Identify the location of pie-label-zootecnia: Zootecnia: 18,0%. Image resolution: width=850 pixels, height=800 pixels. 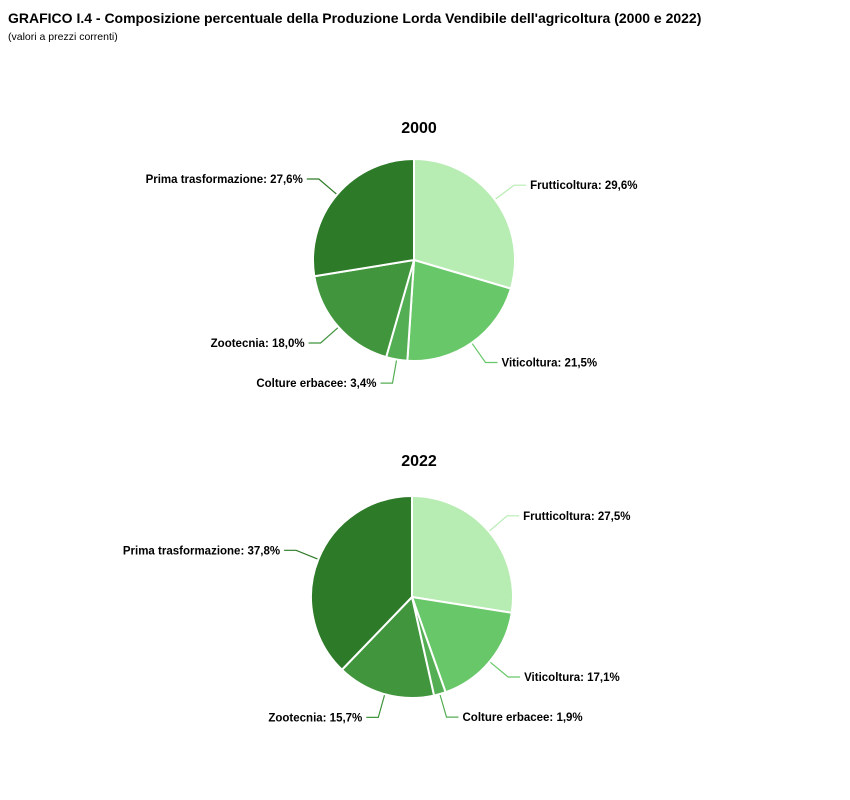
(258, 344).